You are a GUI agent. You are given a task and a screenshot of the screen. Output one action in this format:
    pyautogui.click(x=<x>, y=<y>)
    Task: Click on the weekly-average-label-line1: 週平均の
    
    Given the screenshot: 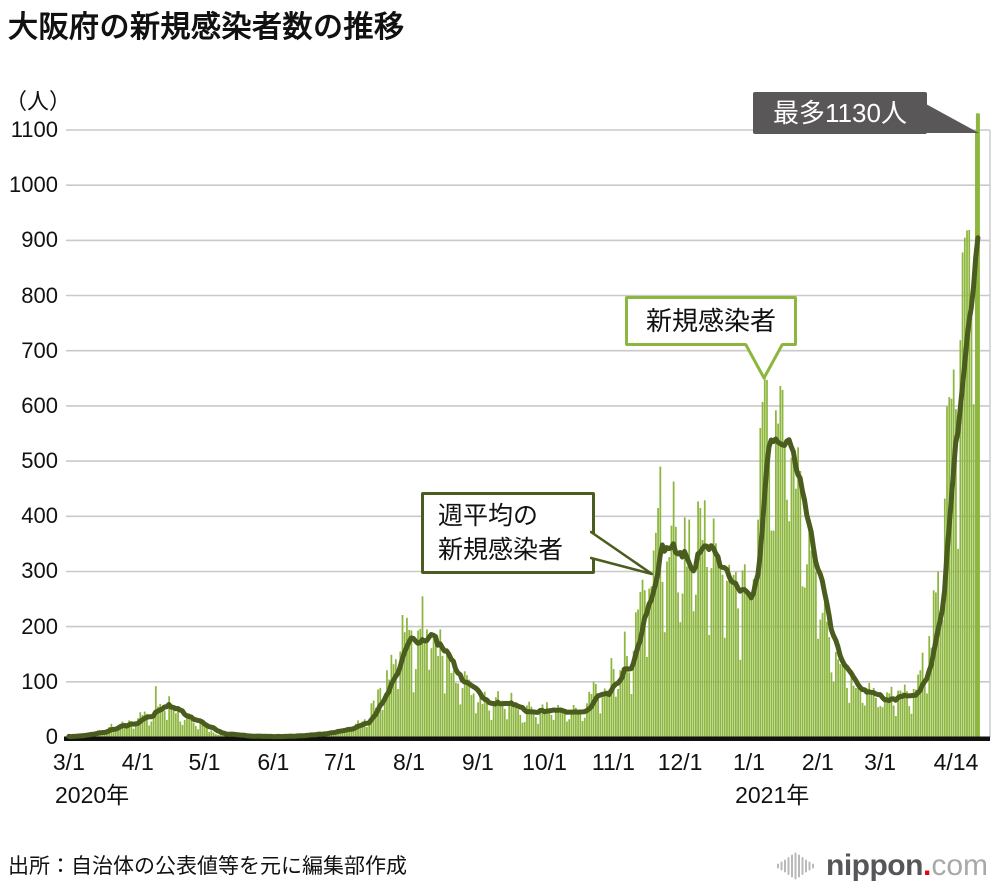 What is the action you would take?
    pyautogui.click(x=488, y=516)
    